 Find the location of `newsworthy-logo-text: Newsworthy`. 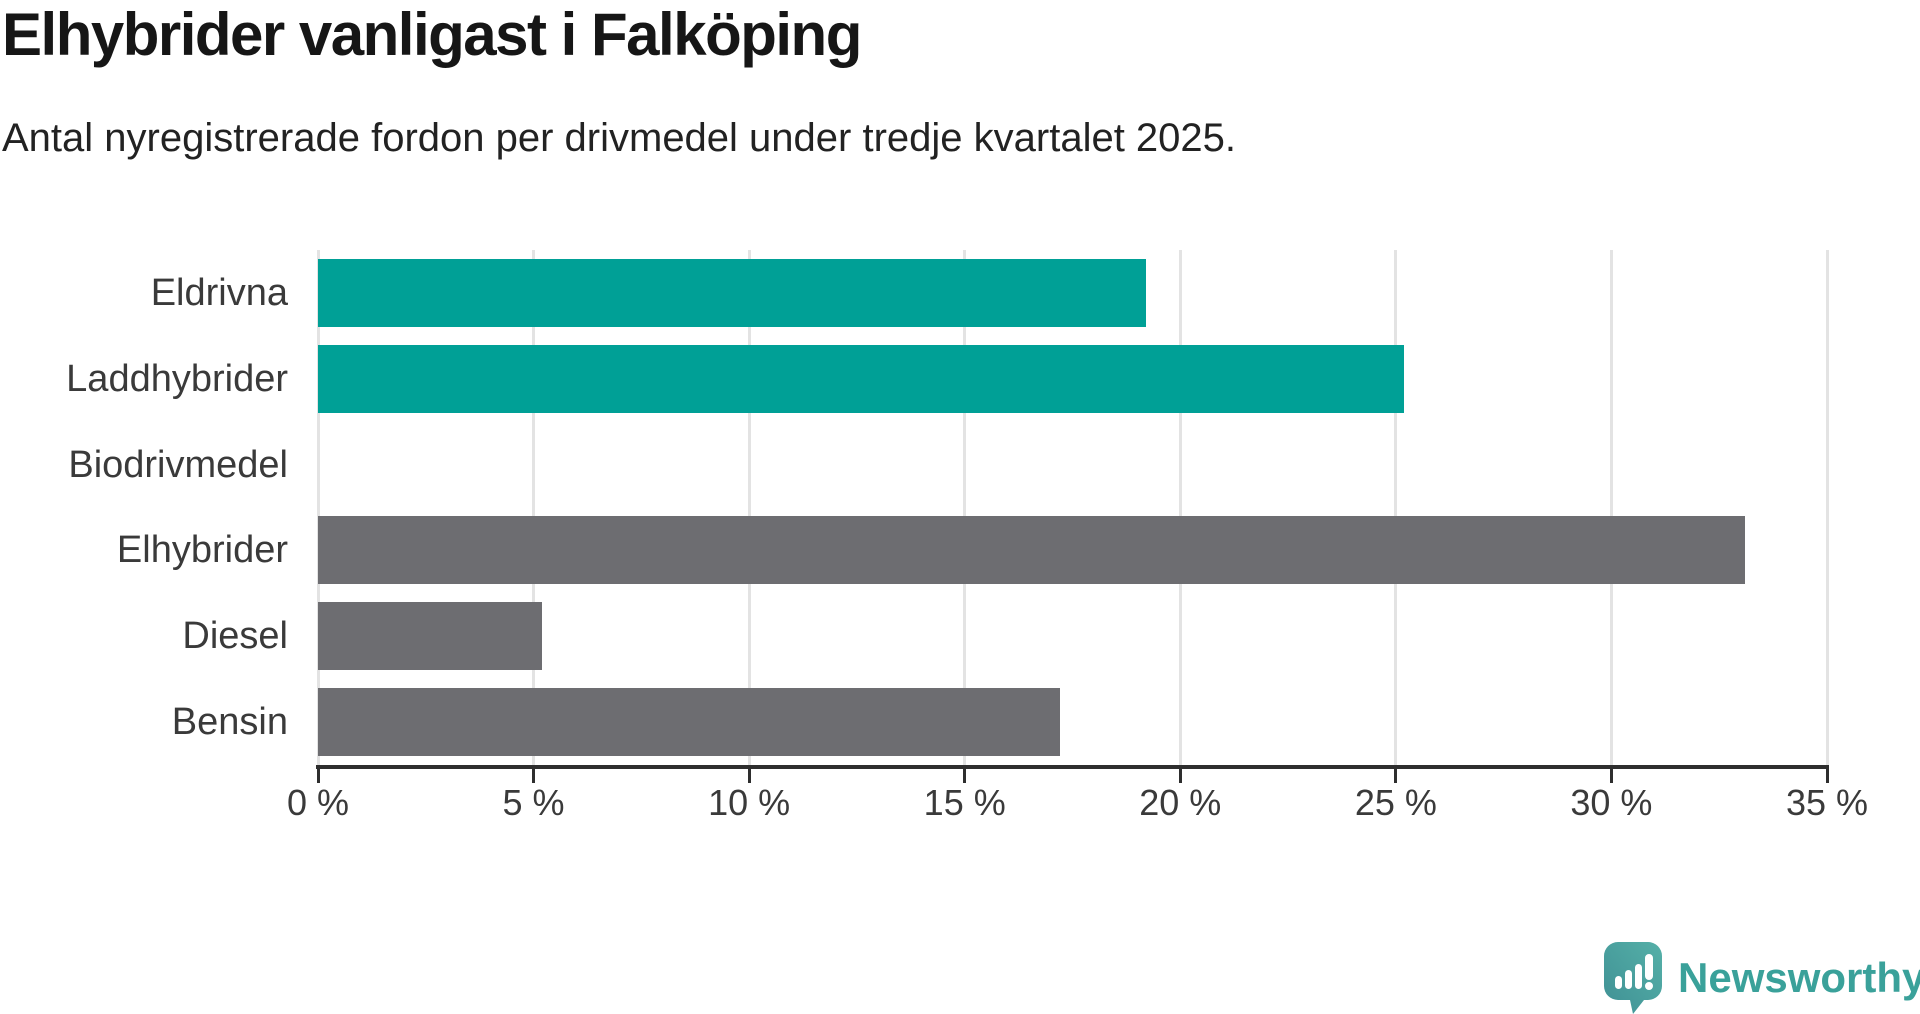

newsworthy-logo-text: Newsworthy is located at coordinates (1799, 977).